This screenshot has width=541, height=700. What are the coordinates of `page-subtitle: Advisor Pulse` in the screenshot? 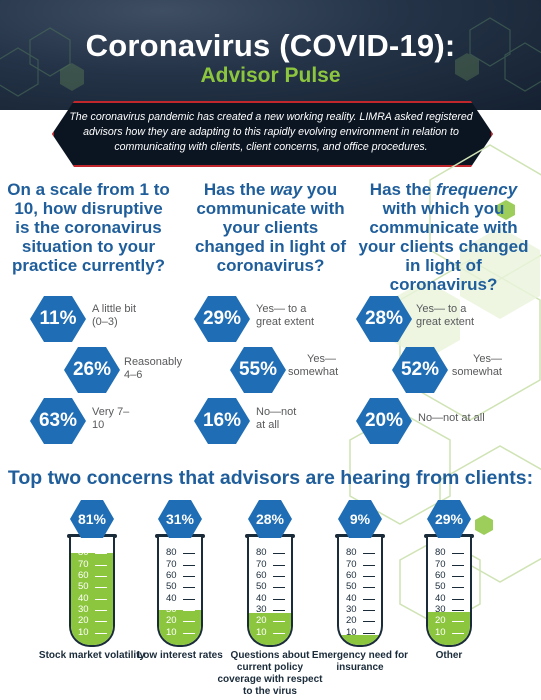 It's located at (270, 75).